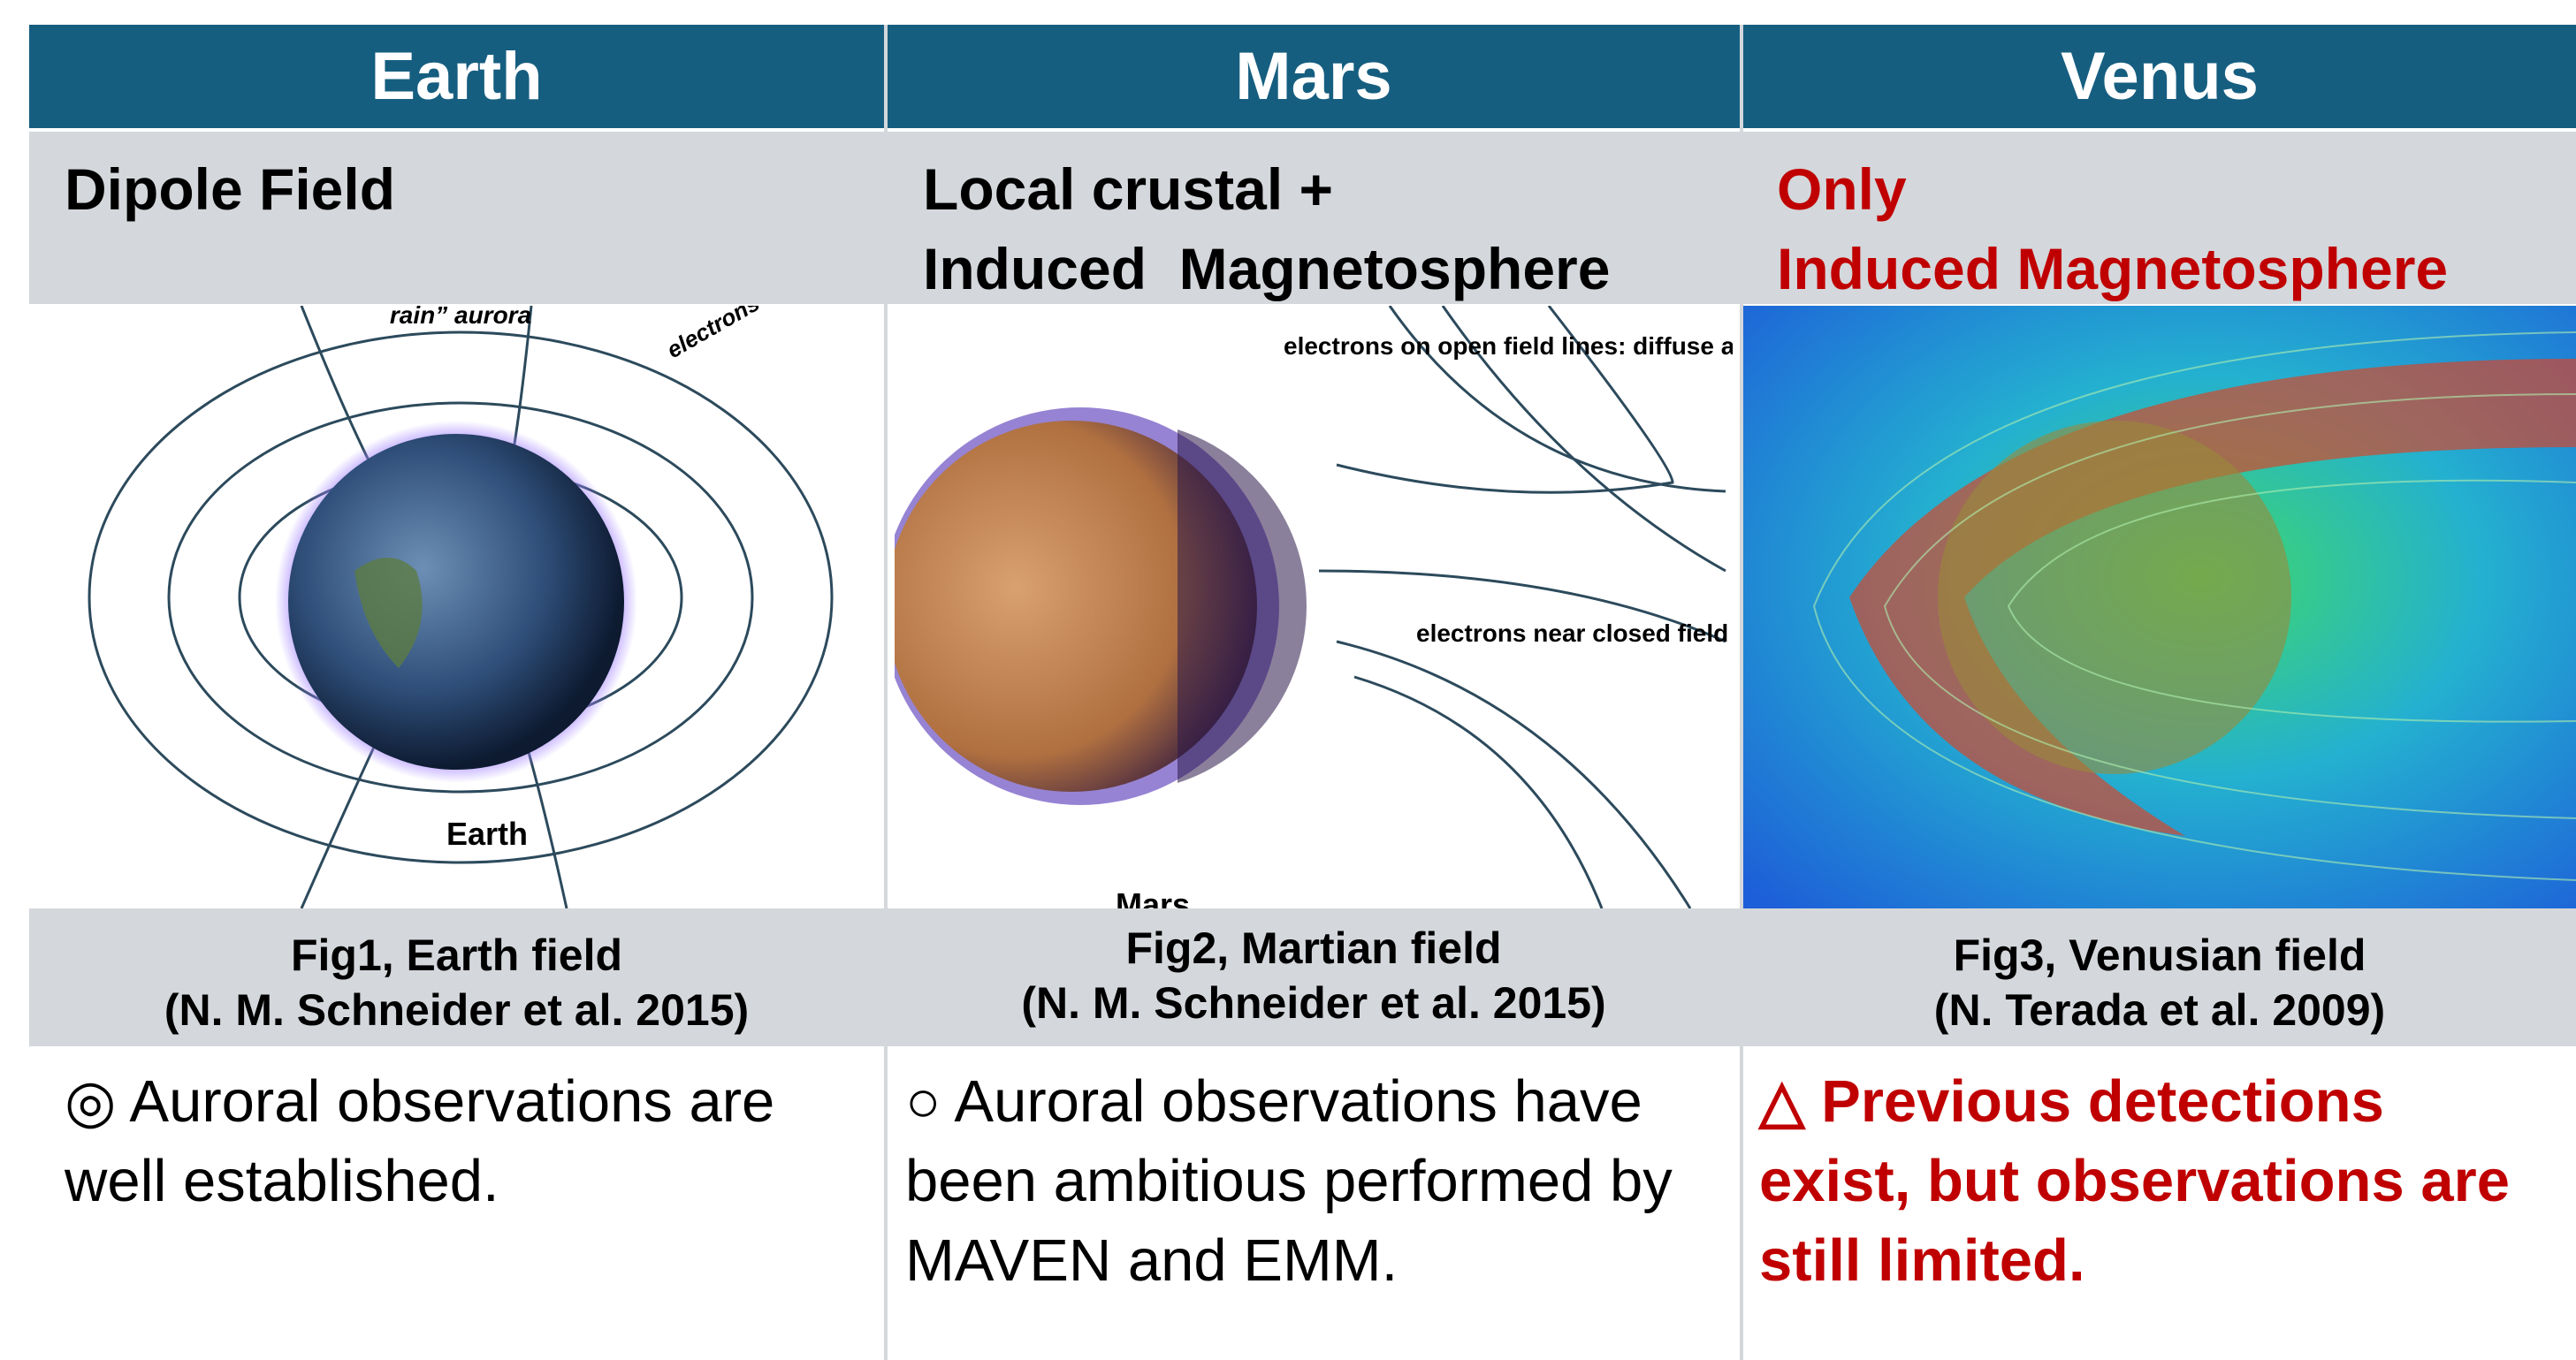 This screenshot has width=2576, height=1360. Describe the element at coordinates (1842, 189) in the screenshot. I see `field-line: Only` at that location.